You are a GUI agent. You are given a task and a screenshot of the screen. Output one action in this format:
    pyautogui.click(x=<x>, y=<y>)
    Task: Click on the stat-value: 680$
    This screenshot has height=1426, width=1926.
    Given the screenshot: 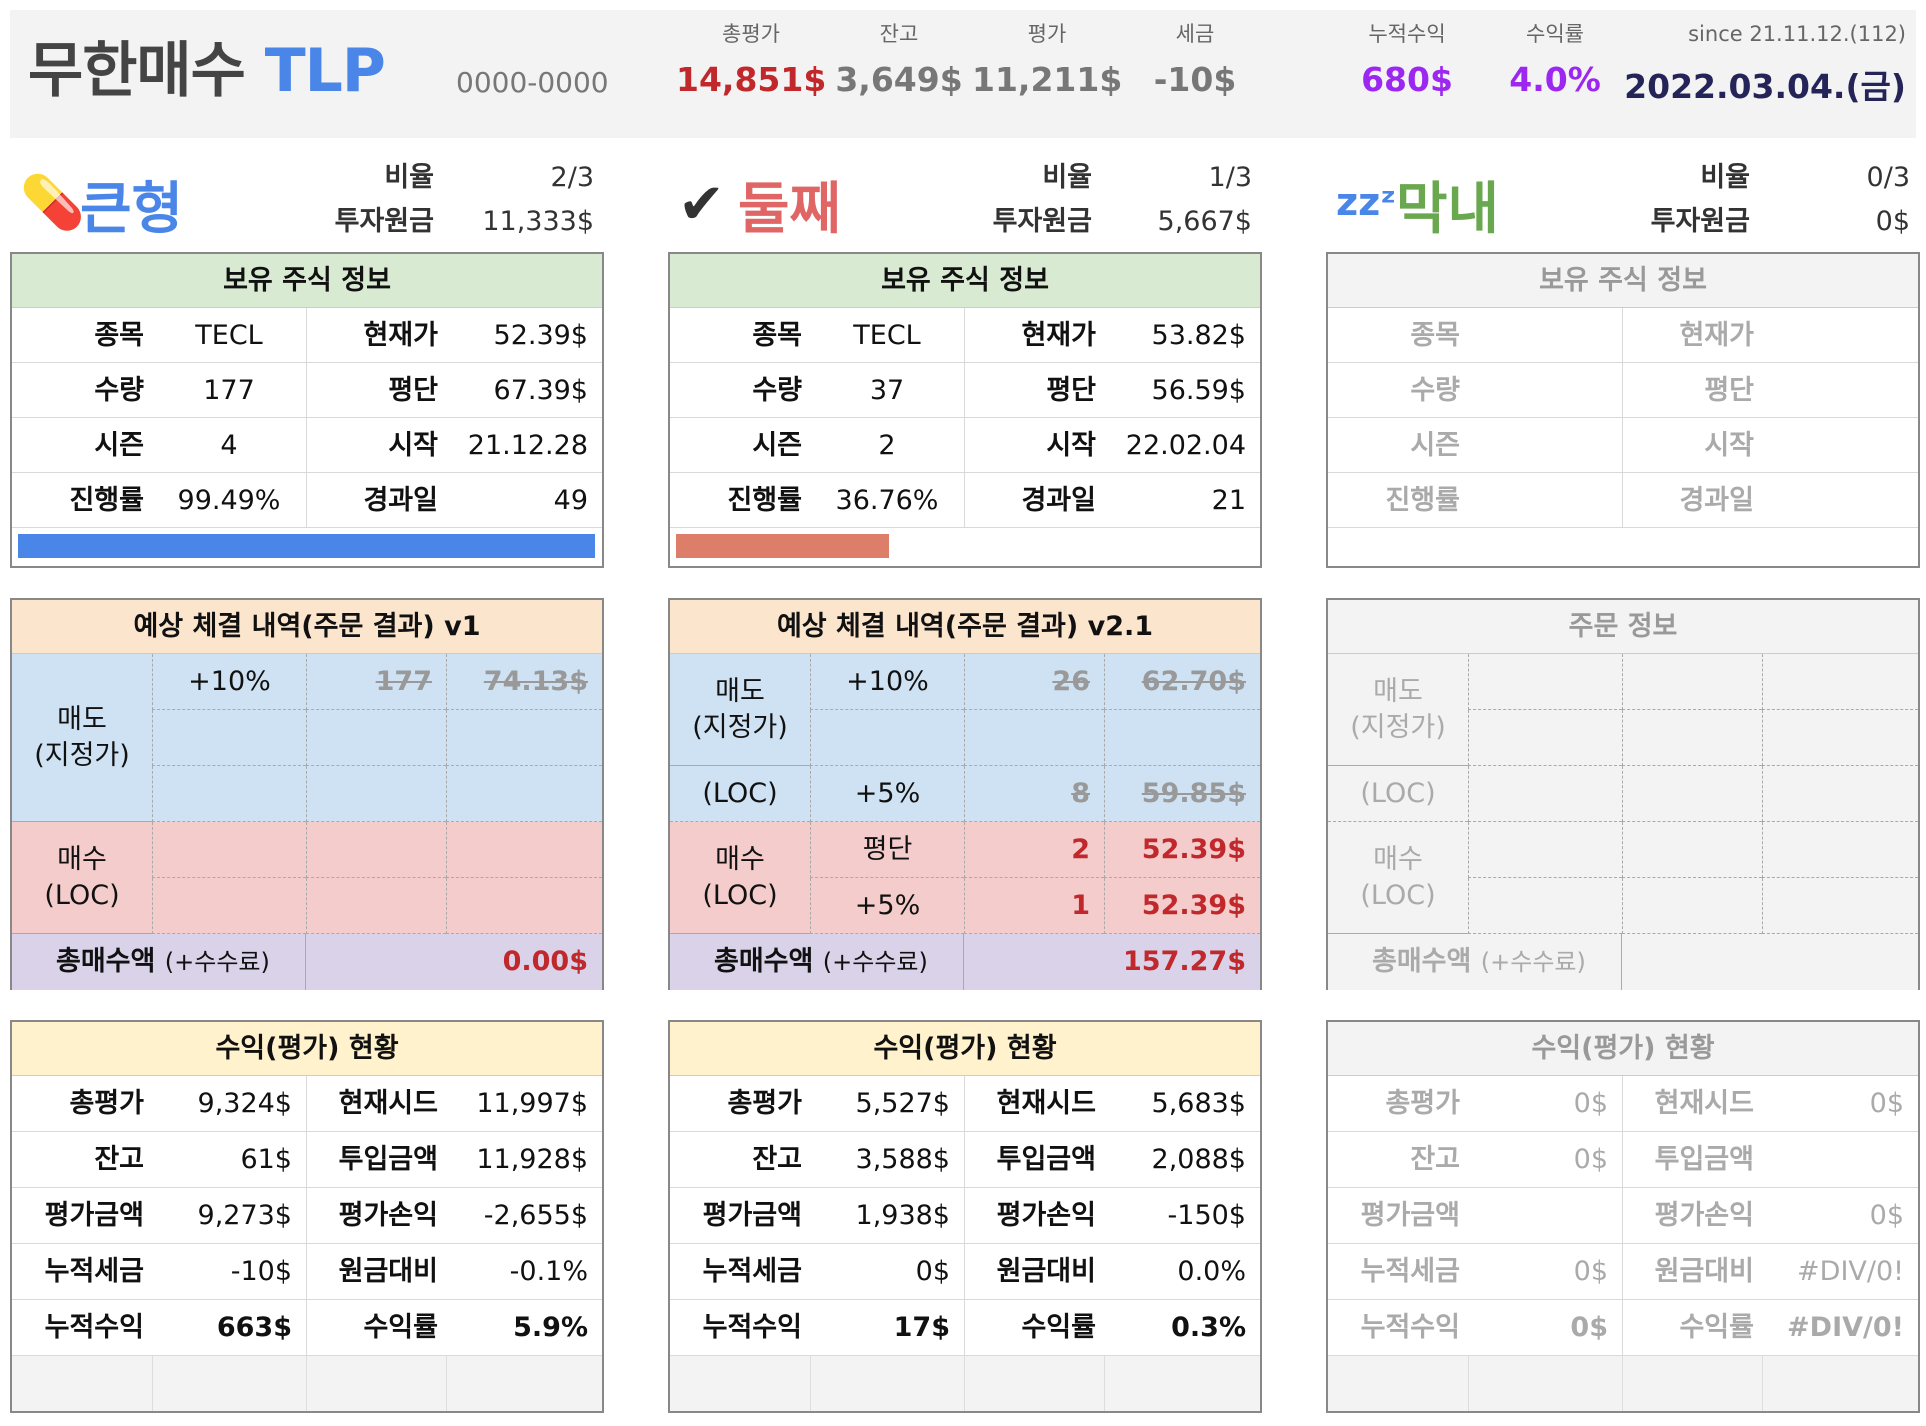 What is the action you would take?
    pyautogui.click(x=1407, y=79)
    